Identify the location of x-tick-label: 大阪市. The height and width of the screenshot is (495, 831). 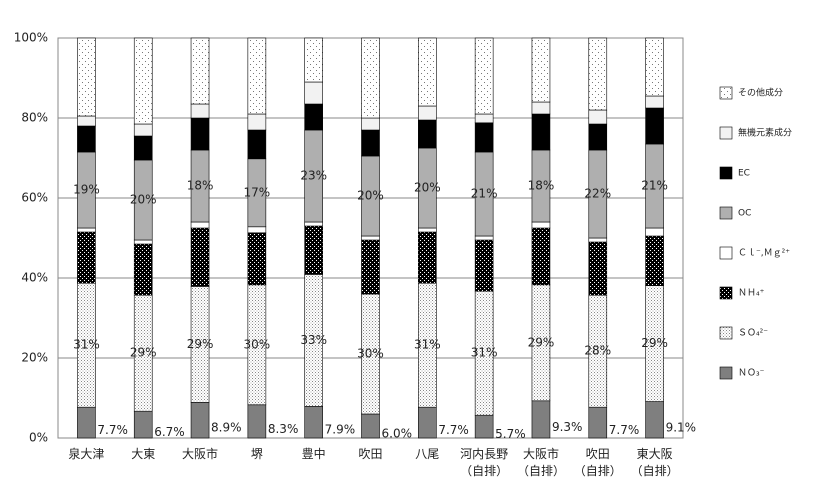
(200, 453).